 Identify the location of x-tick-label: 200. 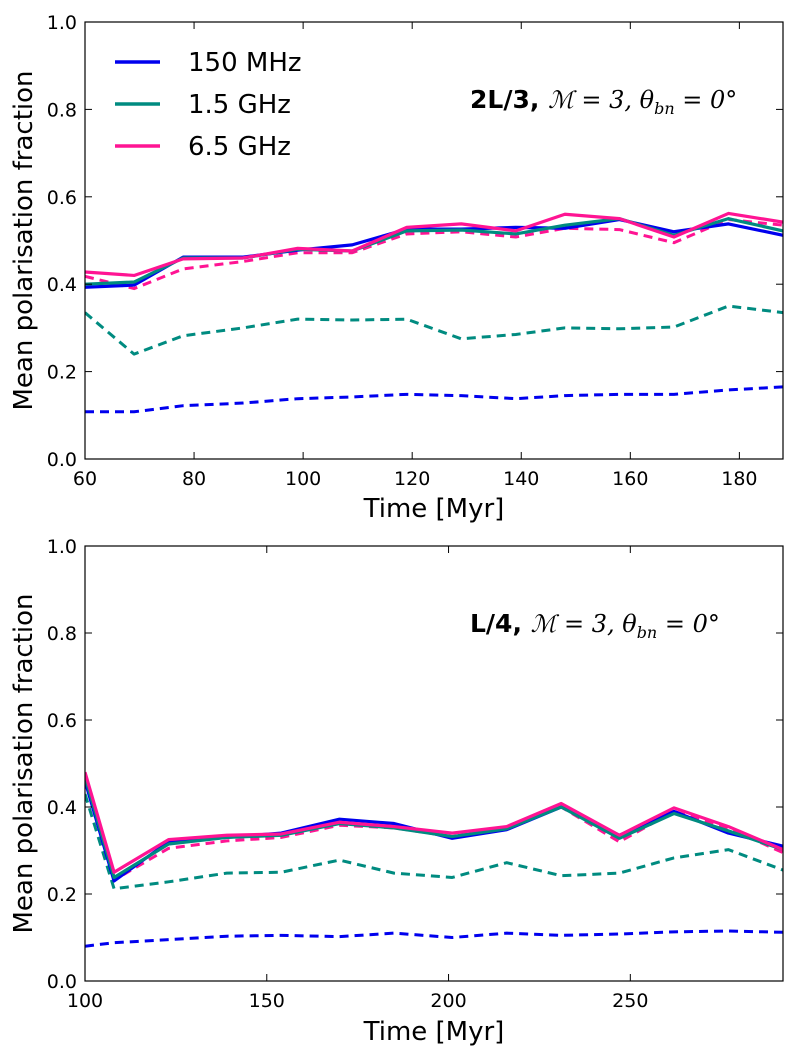
(448, 1001).